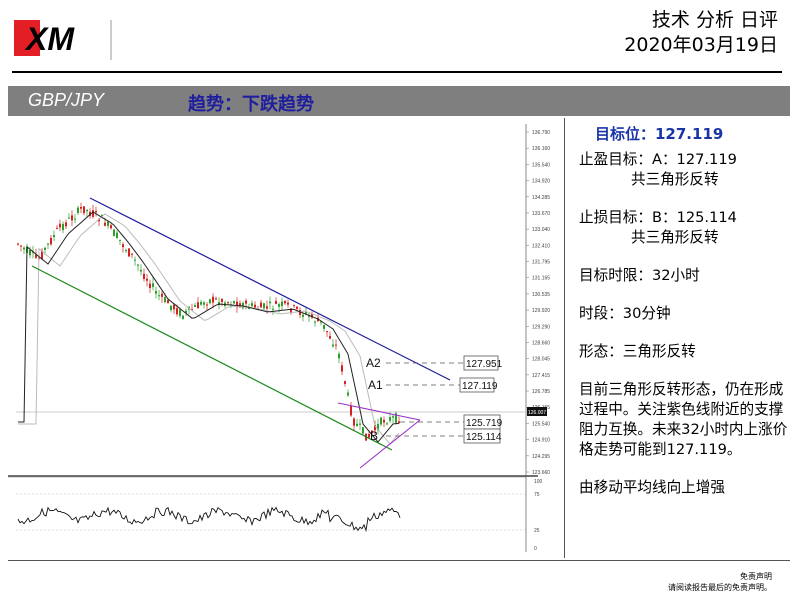  Describe the element at coordinates (49, 39) in the screenshot. I see `svg-text: XM` at that location.